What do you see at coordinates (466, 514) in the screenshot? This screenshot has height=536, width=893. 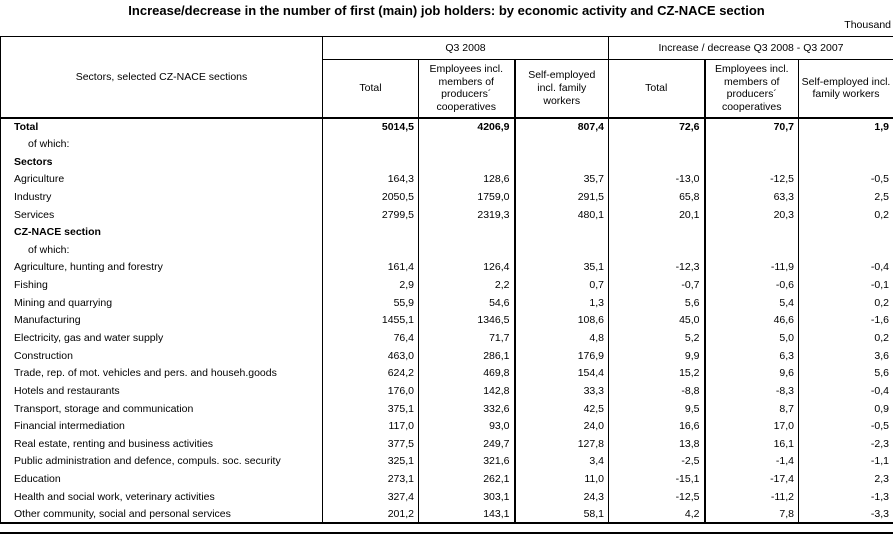 I see `value-cell: 143,1` at bounding box center [466, 514].